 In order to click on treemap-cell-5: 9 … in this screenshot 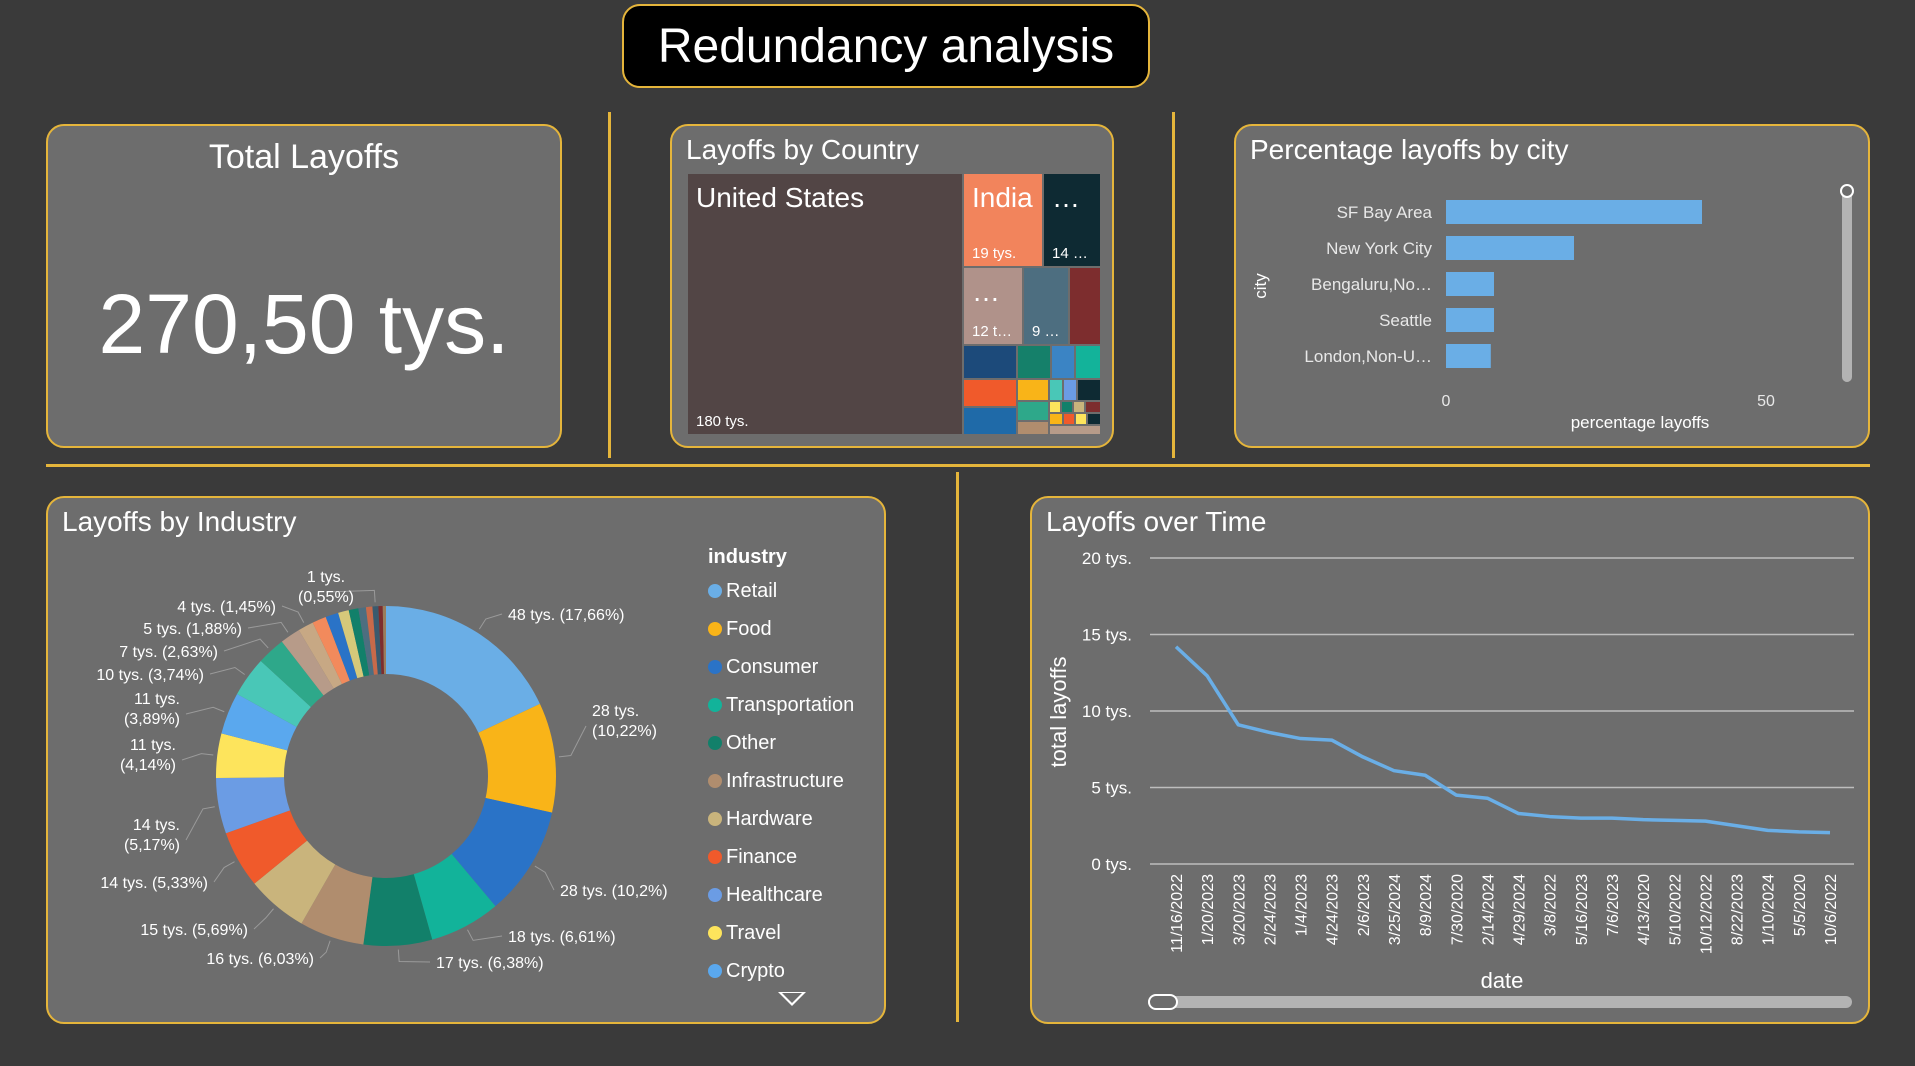, I will do `click(1046, 306)`.